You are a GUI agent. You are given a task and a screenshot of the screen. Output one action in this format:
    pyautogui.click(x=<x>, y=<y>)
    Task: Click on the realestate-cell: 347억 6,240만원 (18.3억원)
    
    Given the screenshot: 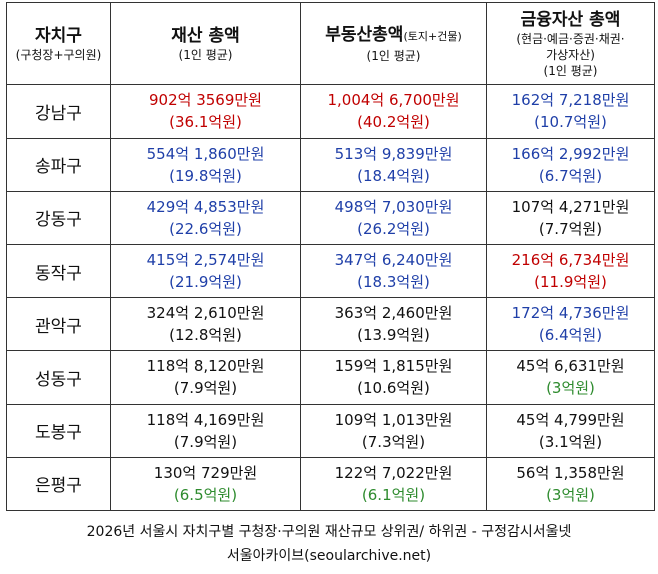 What is the action you would take?
    pyautogui.click(x=393, y=271)
    